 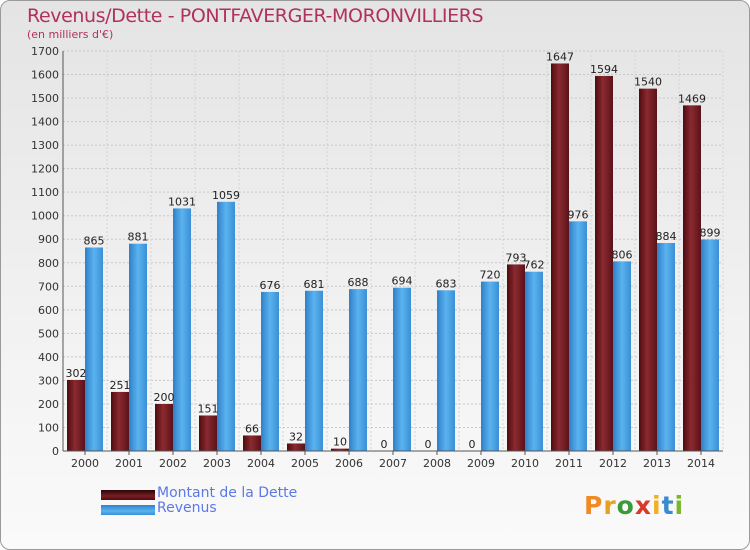 I want to click on bar-dette-2005, so click(x=296, y=447).